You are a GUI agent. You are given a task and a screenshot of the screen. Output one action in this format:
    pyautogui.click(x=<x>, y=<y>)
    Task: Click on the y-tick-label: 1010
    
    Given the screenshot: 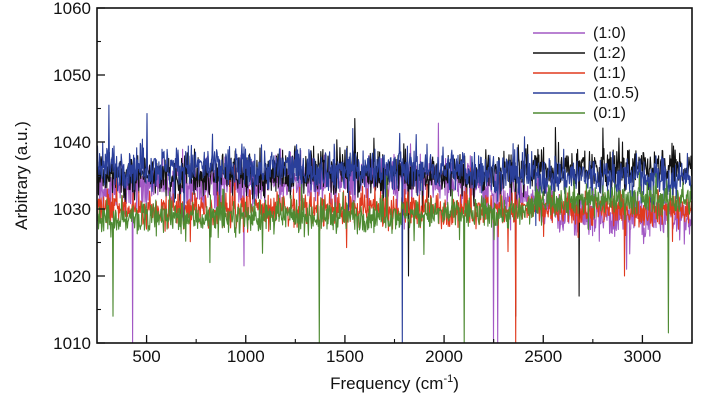 What is the action you would take?
    pyautogui.click(x=72, y=343)
    